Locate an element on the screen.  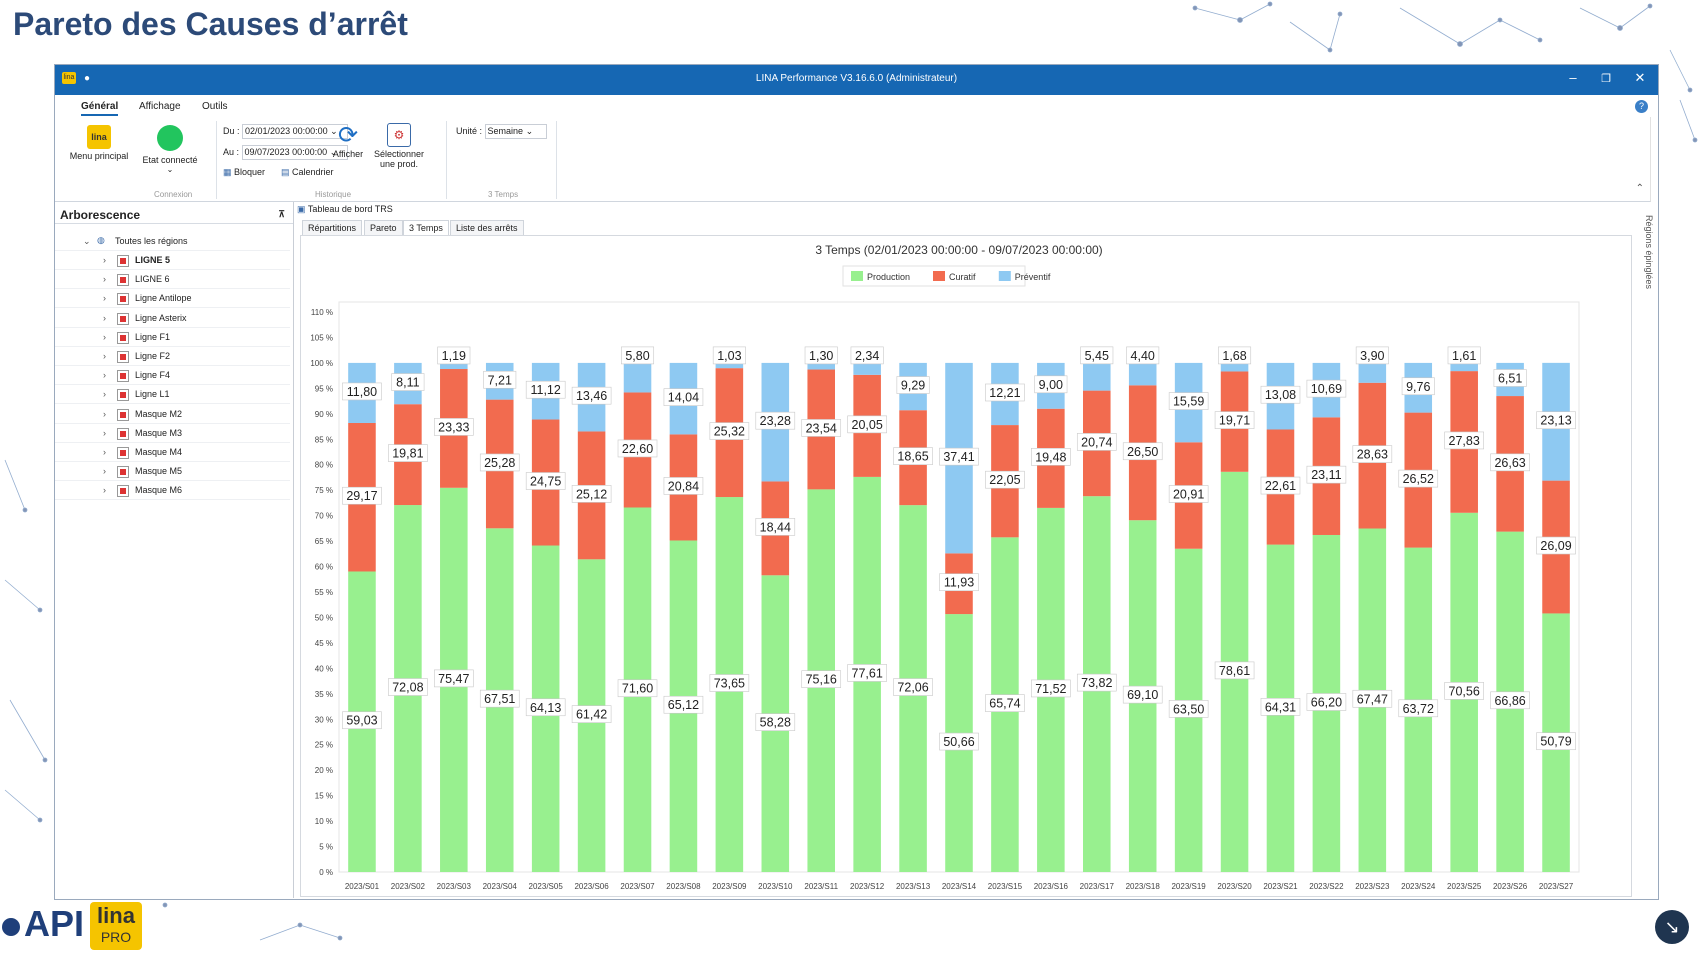
data-label: 4,40 is located at coordinates (1143, 356).